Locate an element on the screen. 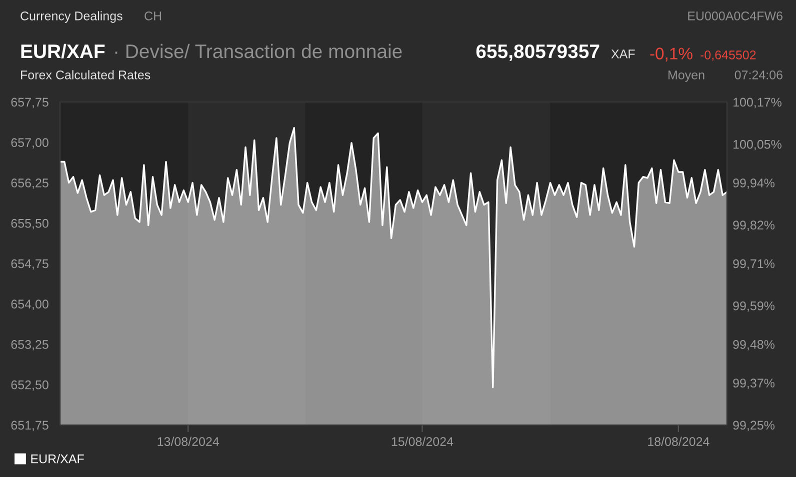 Image resolution: width=796 pixels, height=477 pixels. text: -0,645502 is located at coordinates (728, 55).